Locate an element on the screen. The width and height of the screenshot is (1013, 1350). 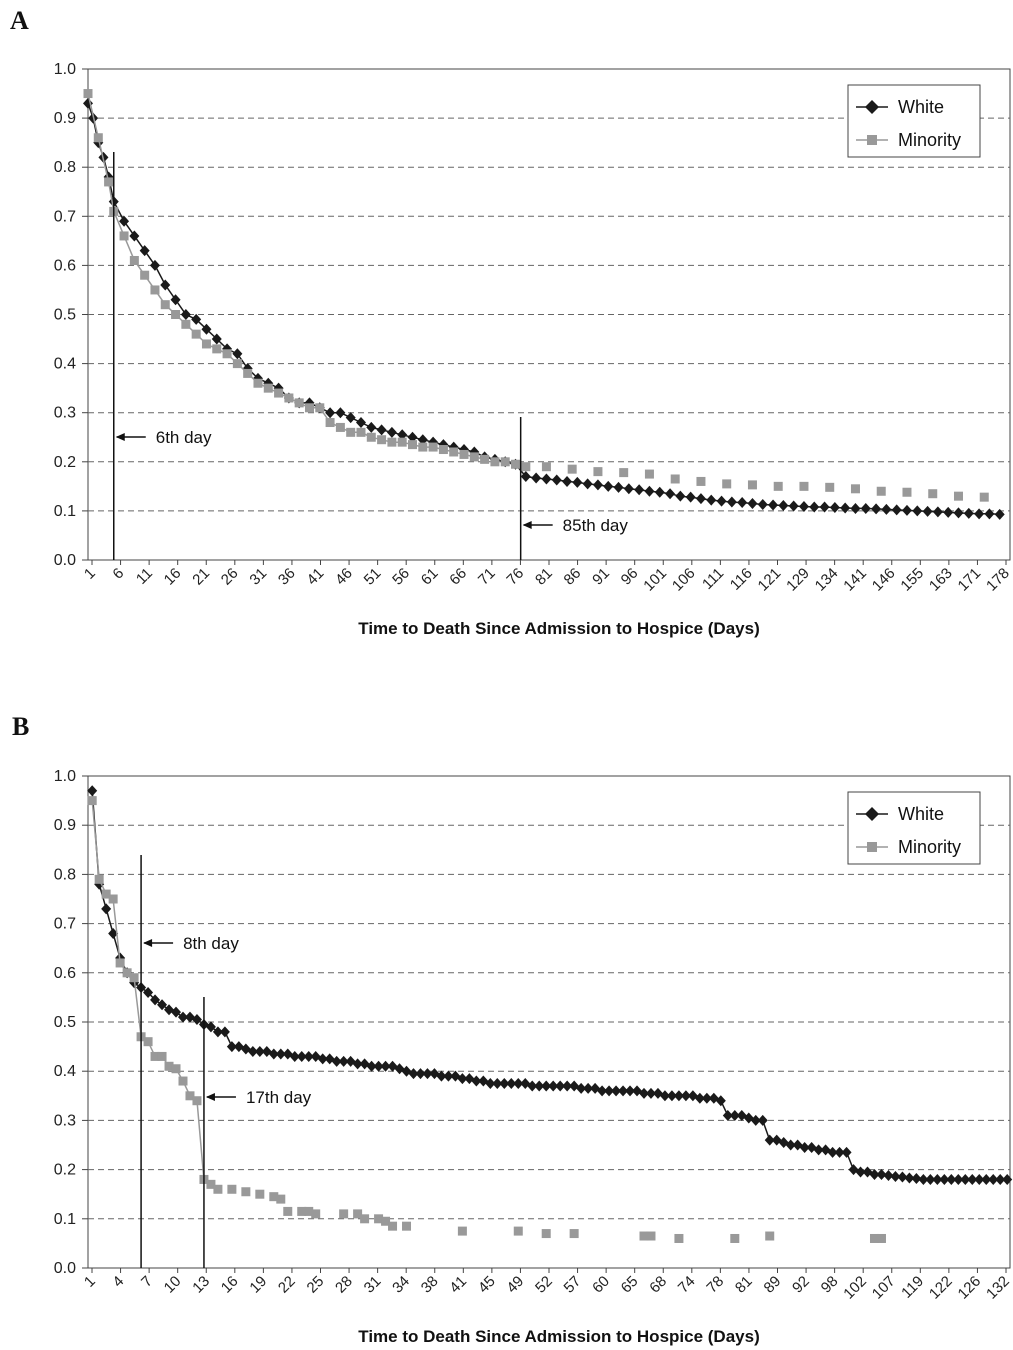
x-tick-label: 129 is located at coordinates (798, 580).